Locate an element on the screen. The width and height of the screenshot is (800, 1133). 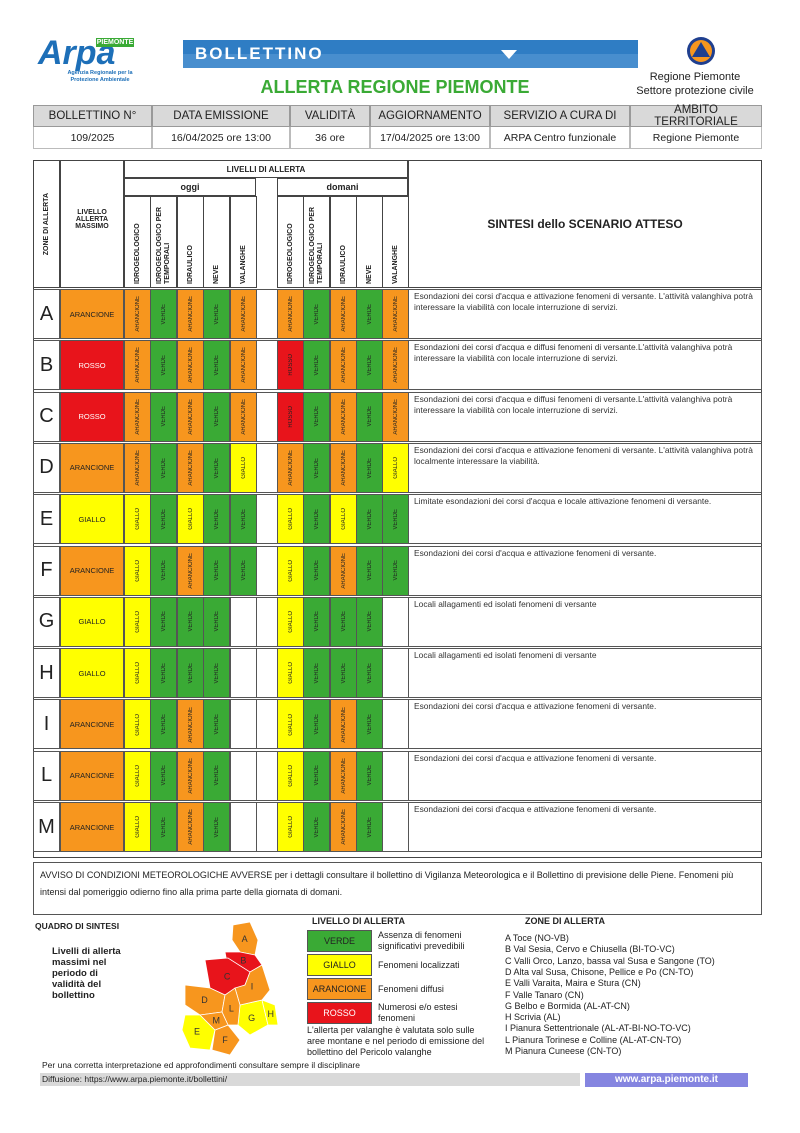
today-header: oggi is located at coordinates (190, 187).